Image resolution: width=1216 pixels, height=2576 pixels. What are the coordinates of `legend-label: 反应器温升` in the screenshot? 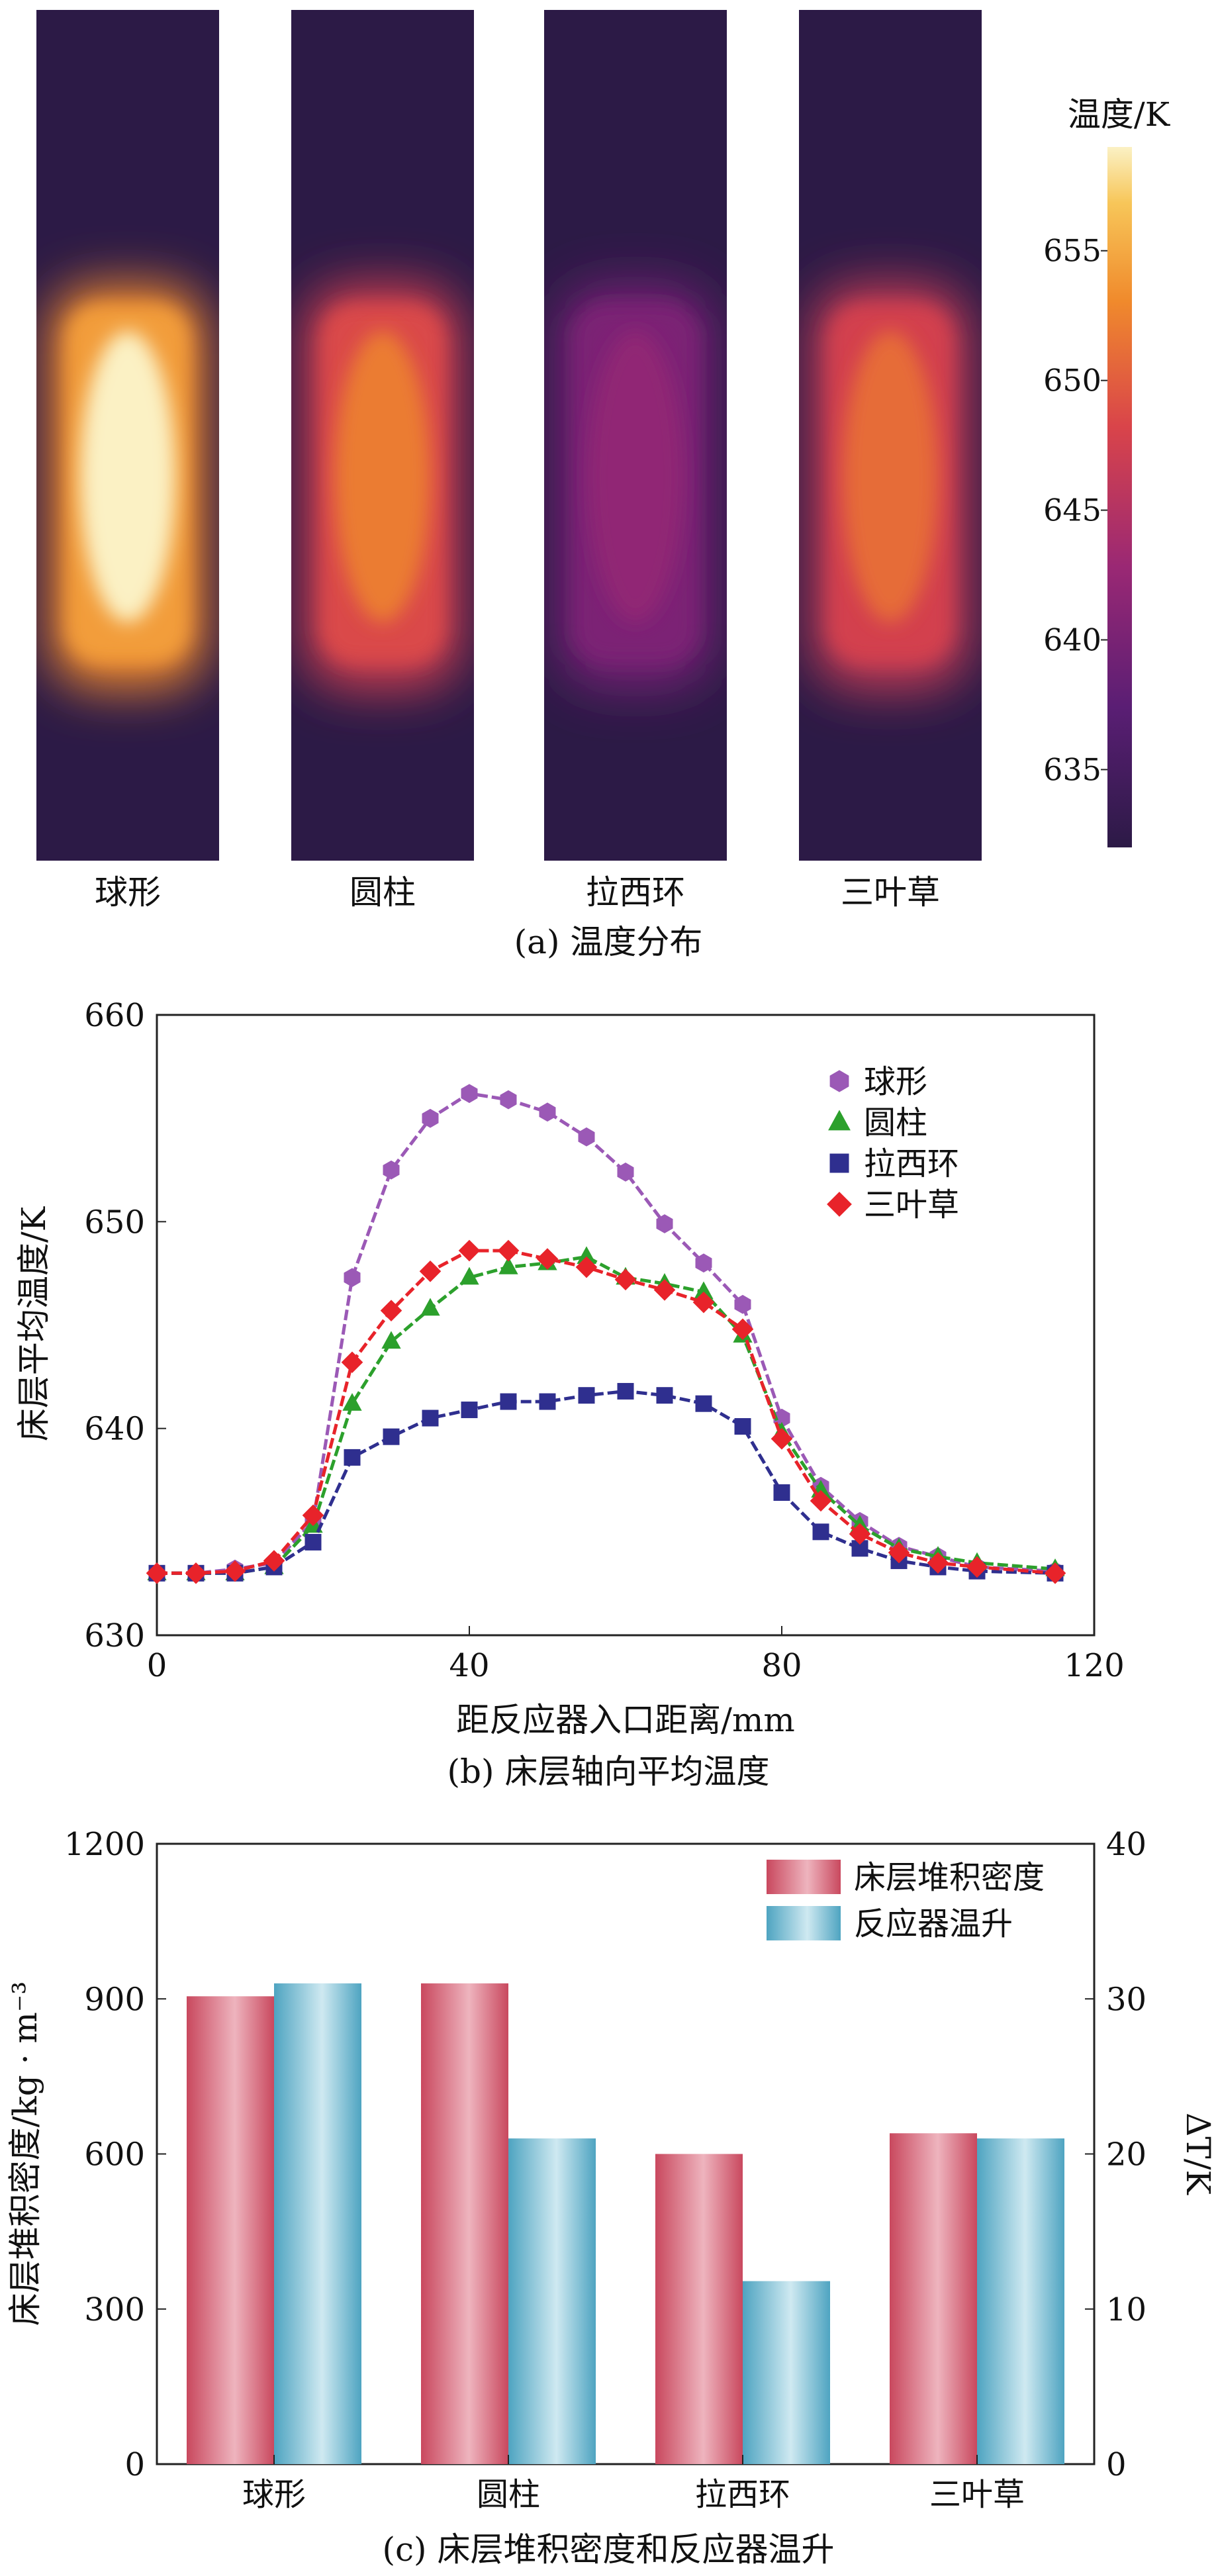 It's located at (934, 1923).